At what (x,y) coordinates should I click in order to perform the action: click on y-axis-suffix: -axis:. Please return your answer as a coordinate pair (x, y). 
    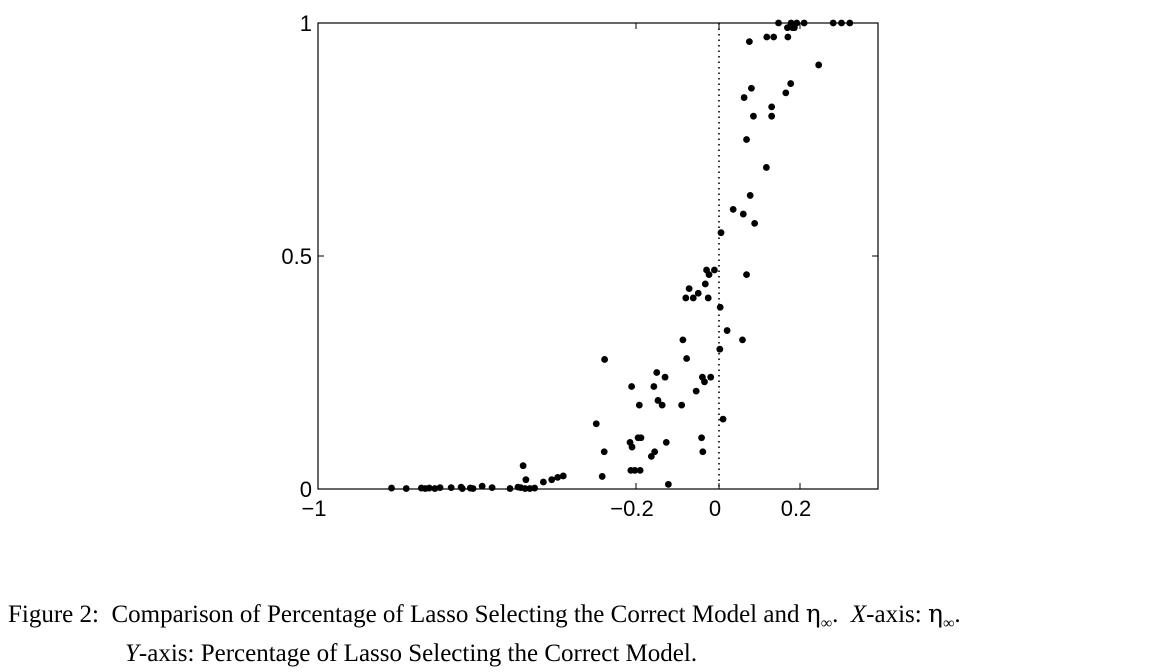
    Looking at the image, I should click on (166, 653).